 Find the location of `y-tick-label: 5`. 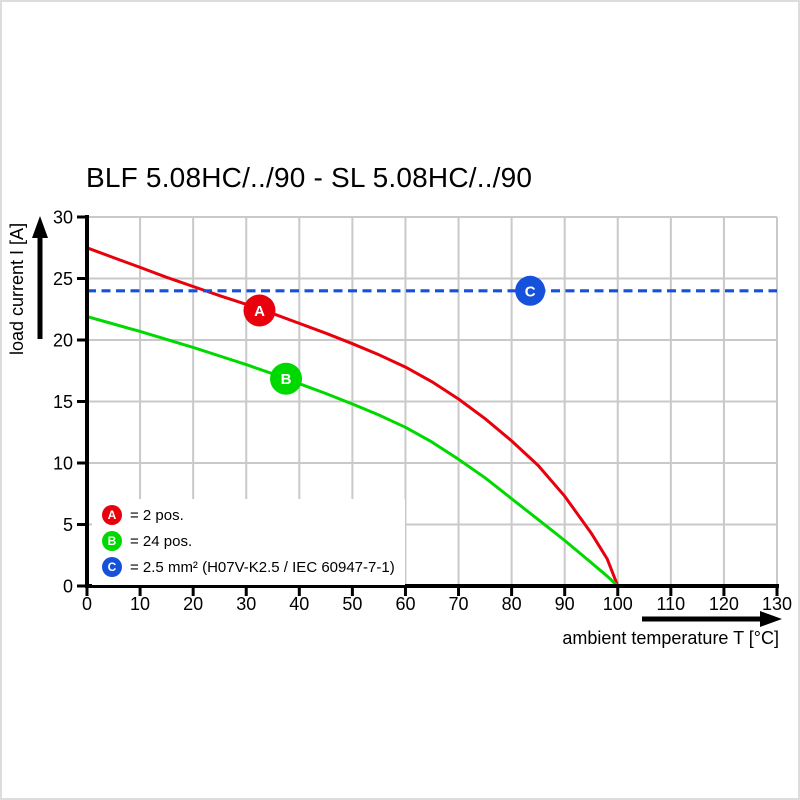

y-tick-label: 5 is located at coordinates (68, 525).